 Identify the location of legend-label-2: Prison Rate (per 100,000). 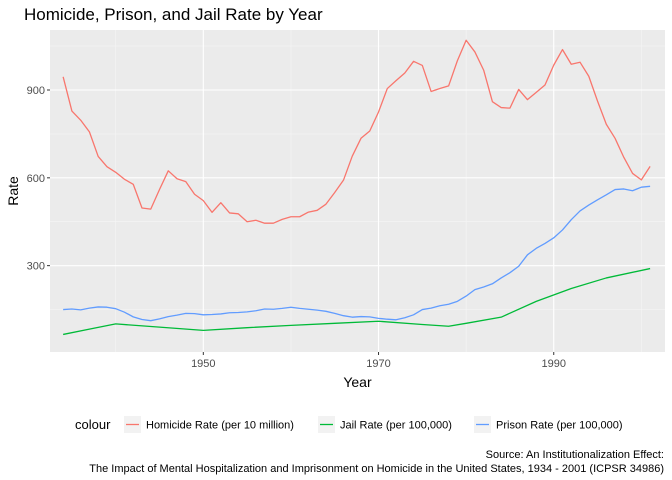
(559, 426).